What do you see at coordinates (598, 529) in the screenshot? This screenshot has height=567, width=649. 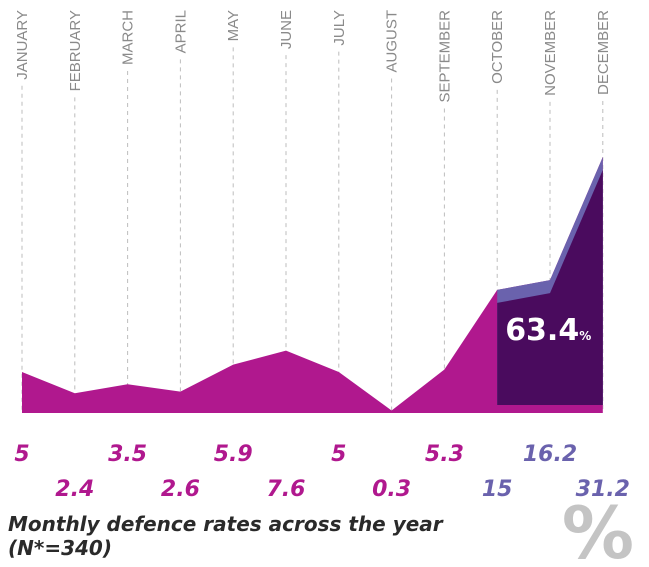 I see `unit-symbol: %` at bounding box center [598, 529].